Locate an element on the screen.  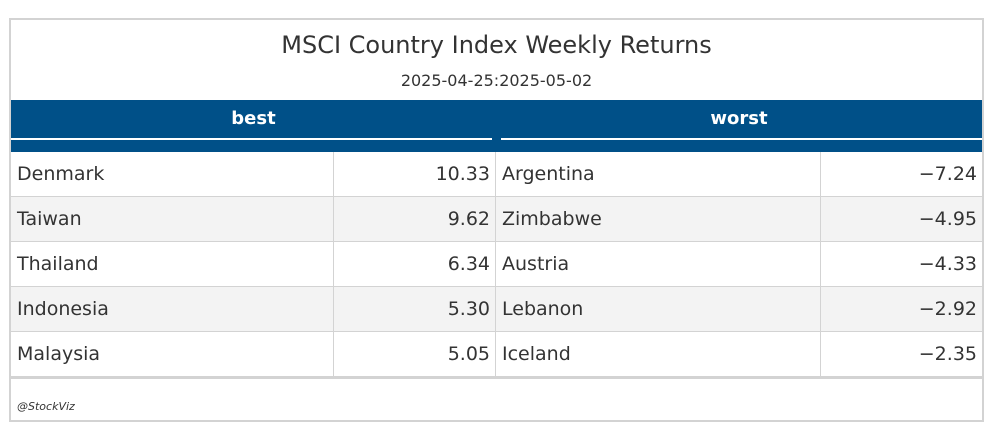
table-row: Malaysia 5.05 Iceland −2.35 is located at coordinates (496, 354).